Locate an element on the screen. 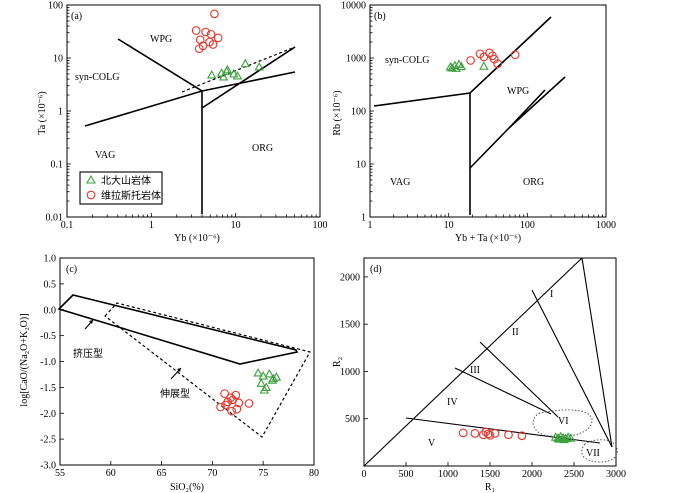 The height and width of the screenshot is (493, 700). y-tick-label: 100 is located at coordinates (358, 112).